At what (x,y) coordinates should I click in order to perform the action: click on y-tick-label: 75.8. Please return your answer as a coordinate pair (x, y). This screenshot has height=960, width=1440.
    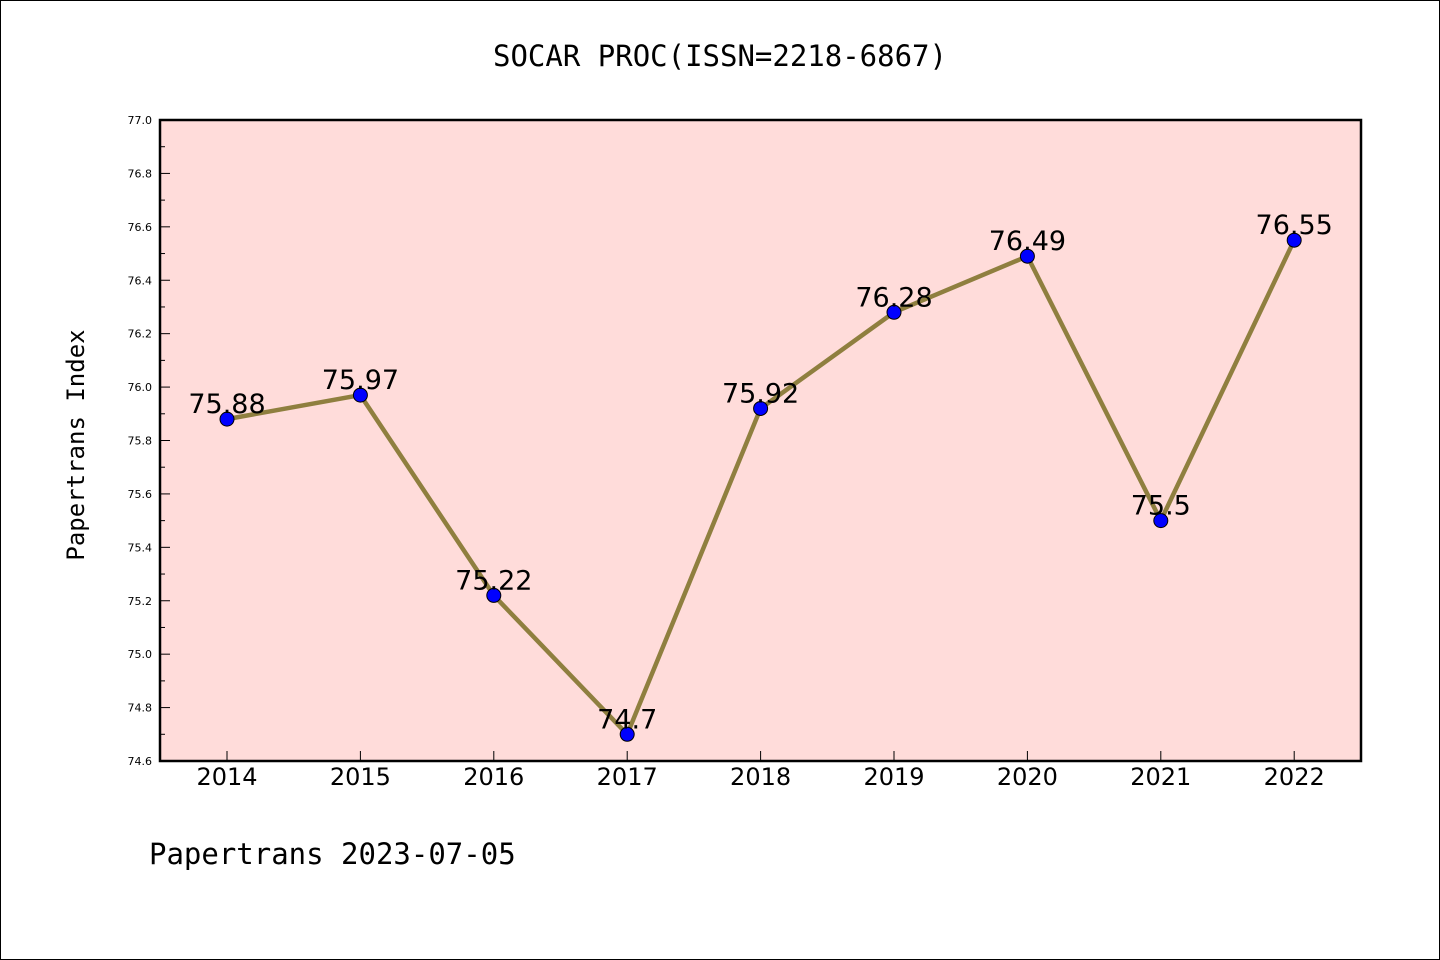
    Looking at the image, I should click on (140, 441).